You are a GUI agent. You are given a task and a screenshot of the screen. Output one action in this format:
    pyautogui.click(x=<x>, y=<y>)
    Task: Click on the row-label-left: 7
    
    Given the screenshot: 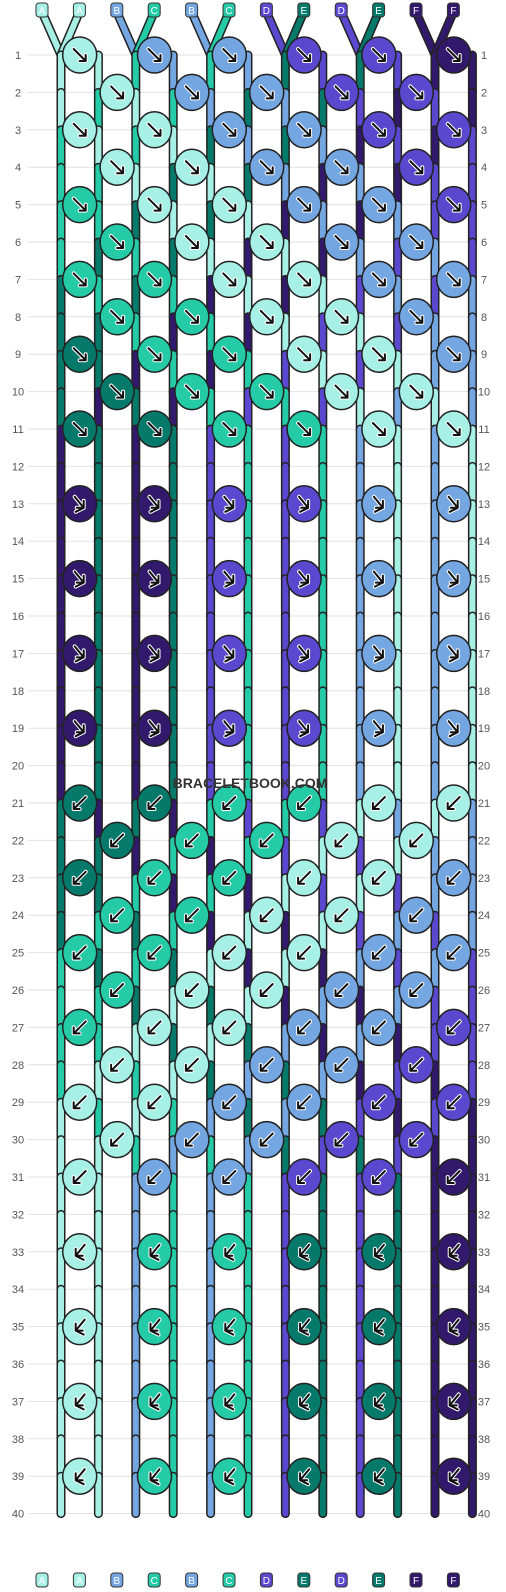 What is the action you would take?
    pyautogui.click(x=18, y=280)
    